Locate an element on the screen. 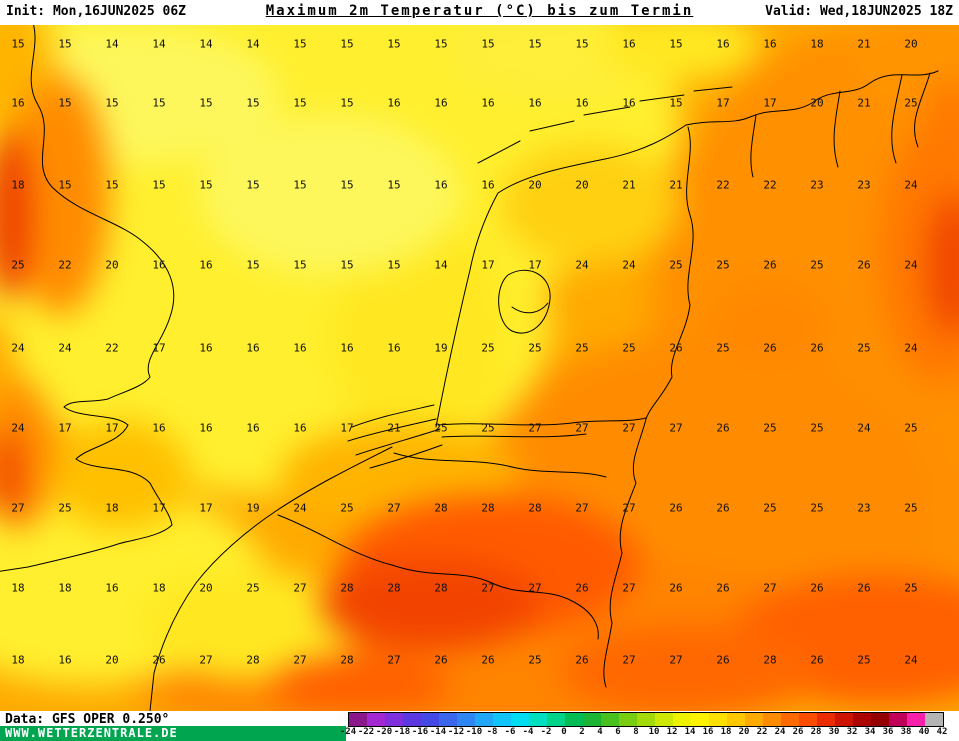 The height and width of the screenshot is (741, 959). river-rhine is located at coordinates (542, 421).